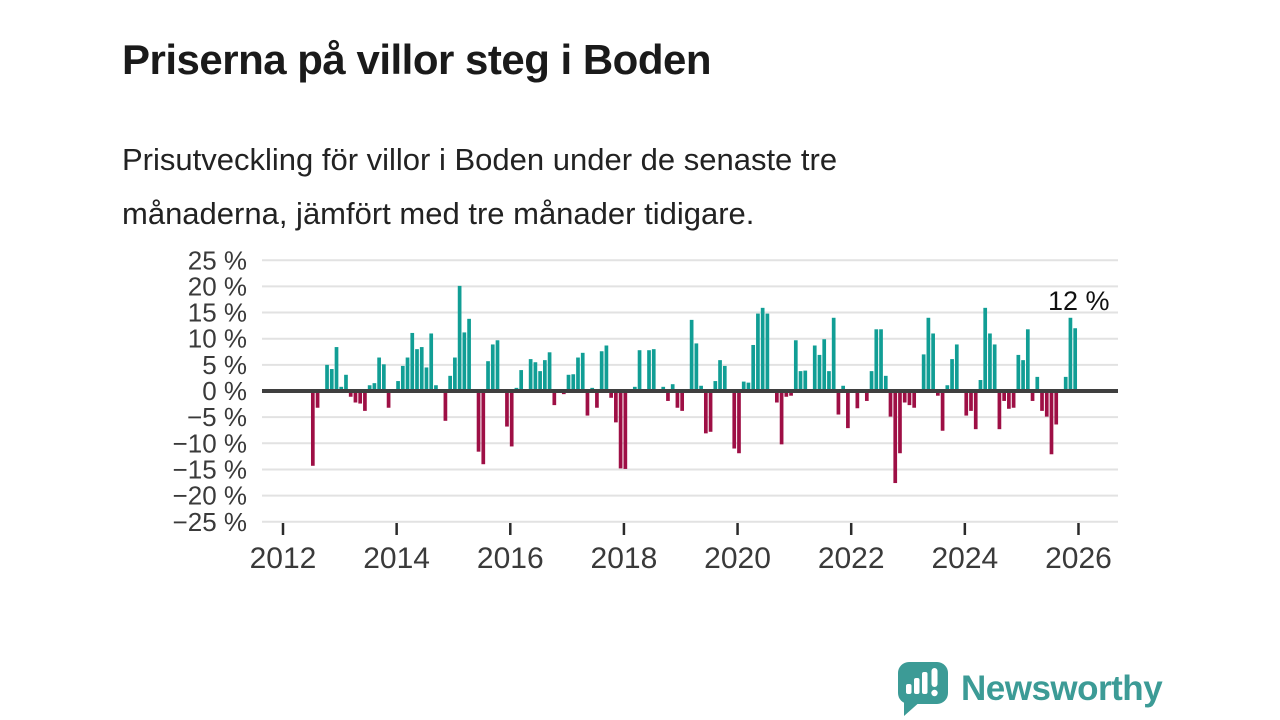  What do you see at coordinates (210, 469) in the screenshot?
I see `y-axis-label: −15 %` at bounding box center [210, 469].